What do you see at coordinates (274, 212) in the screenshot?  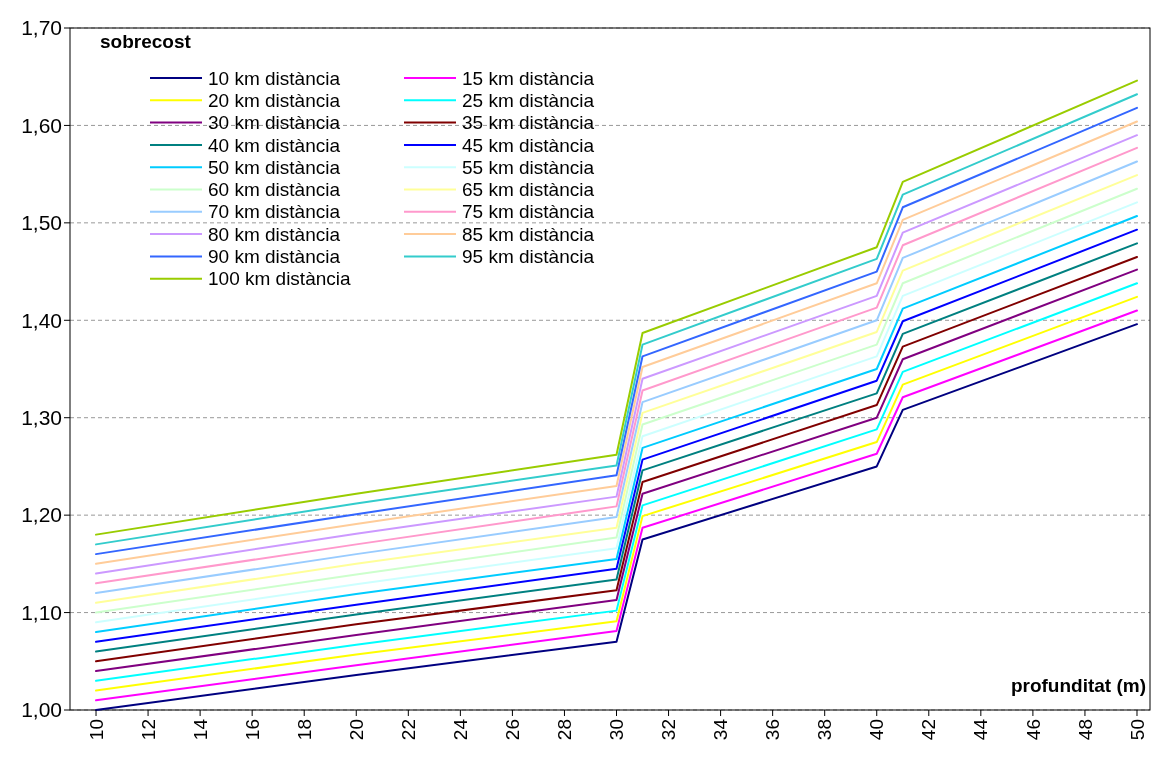 I see `legend-label: 70 km distància` at bounding box center [274, 212].